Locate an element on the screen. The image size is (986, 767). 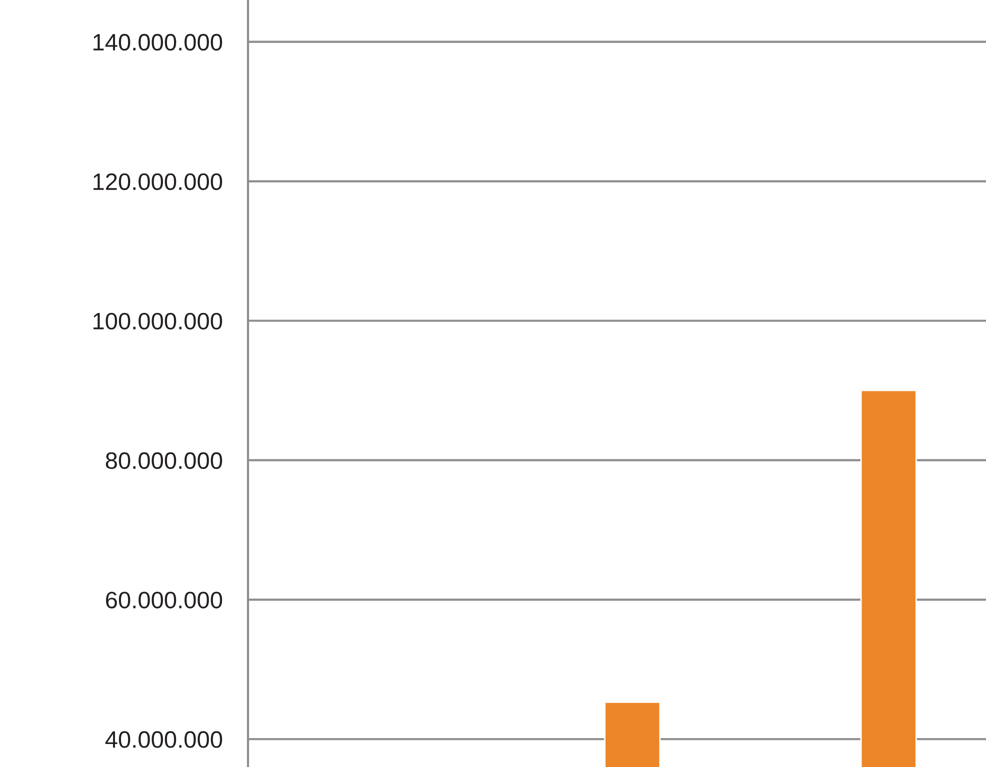
y-tick-label: 100.000.000 is located at coordinates (158, 321).